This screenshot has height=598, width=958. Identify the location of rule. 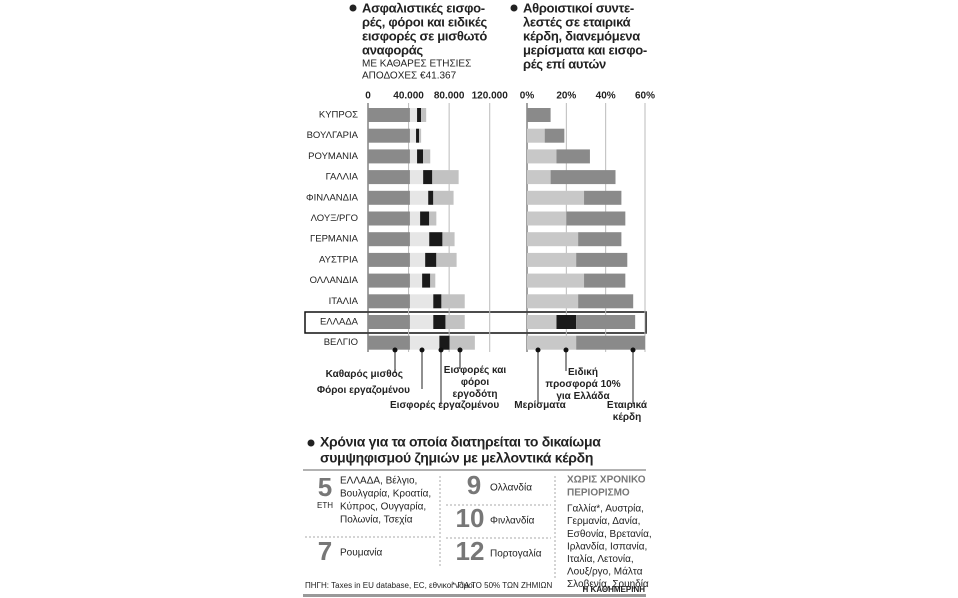
(474, 595).